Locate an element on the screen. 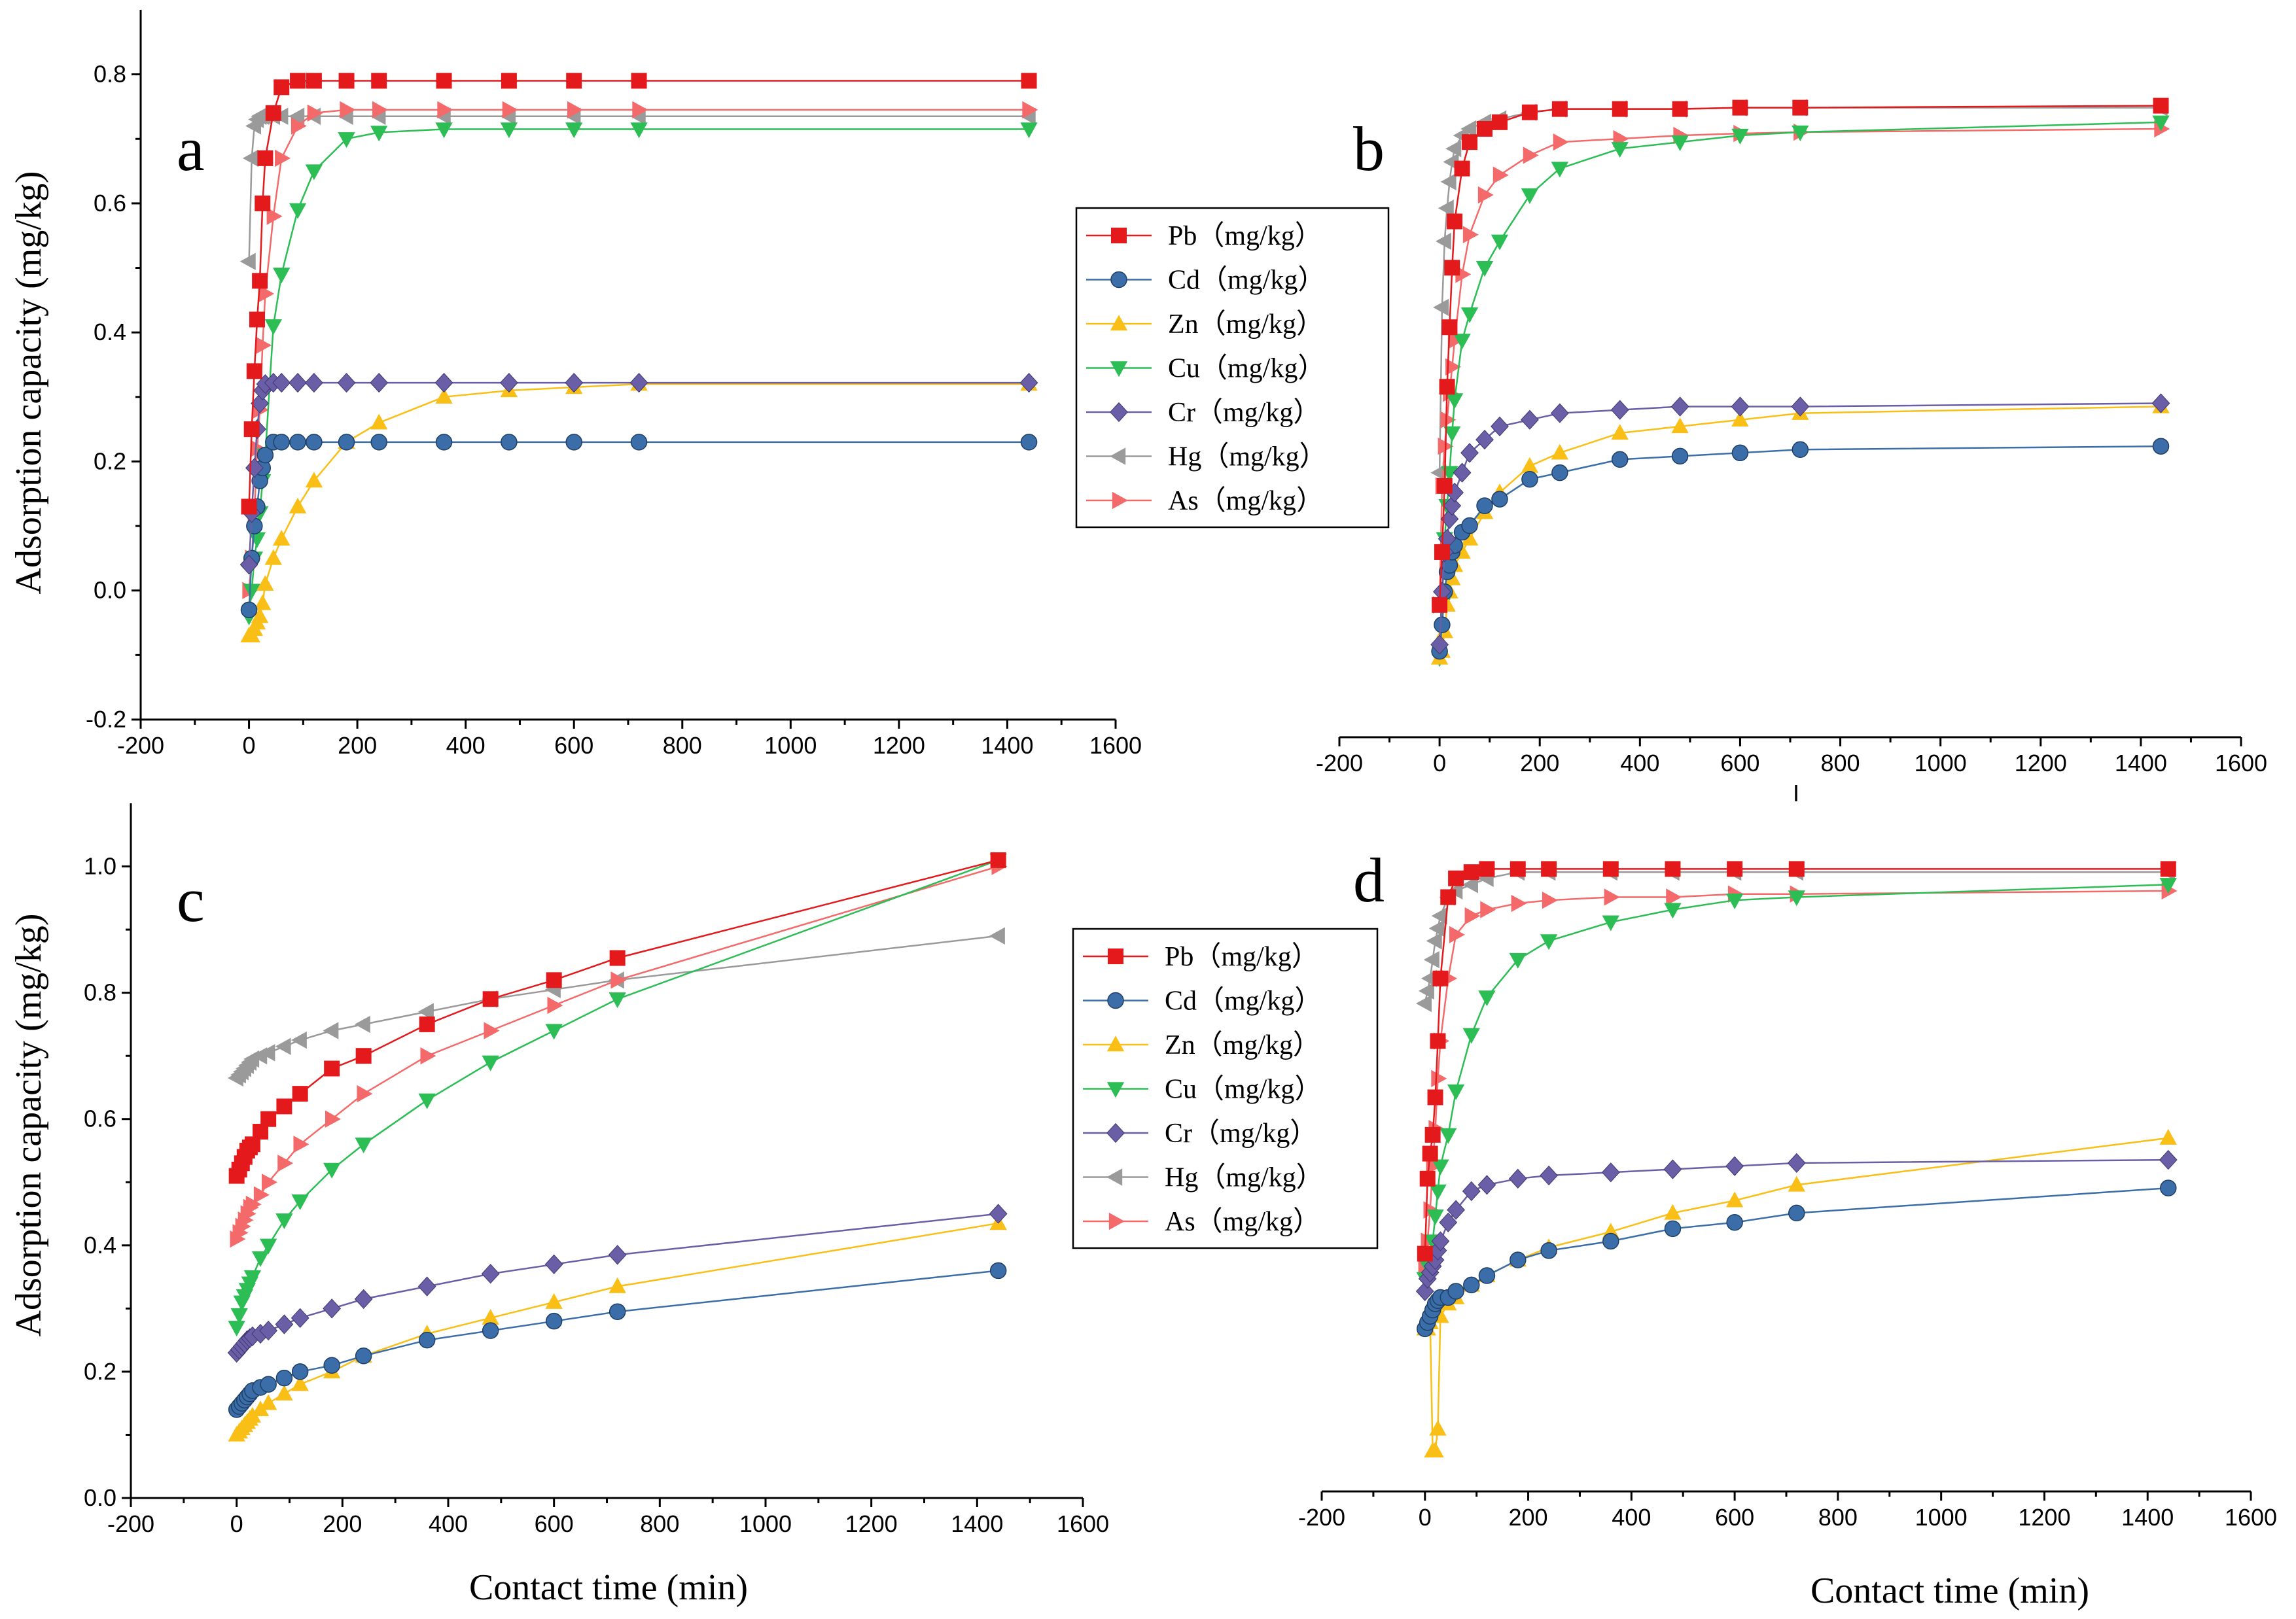 This screenshot has width=2296, height=1619. x-tick-label: 1000 is located at coordinates (1941, 763).